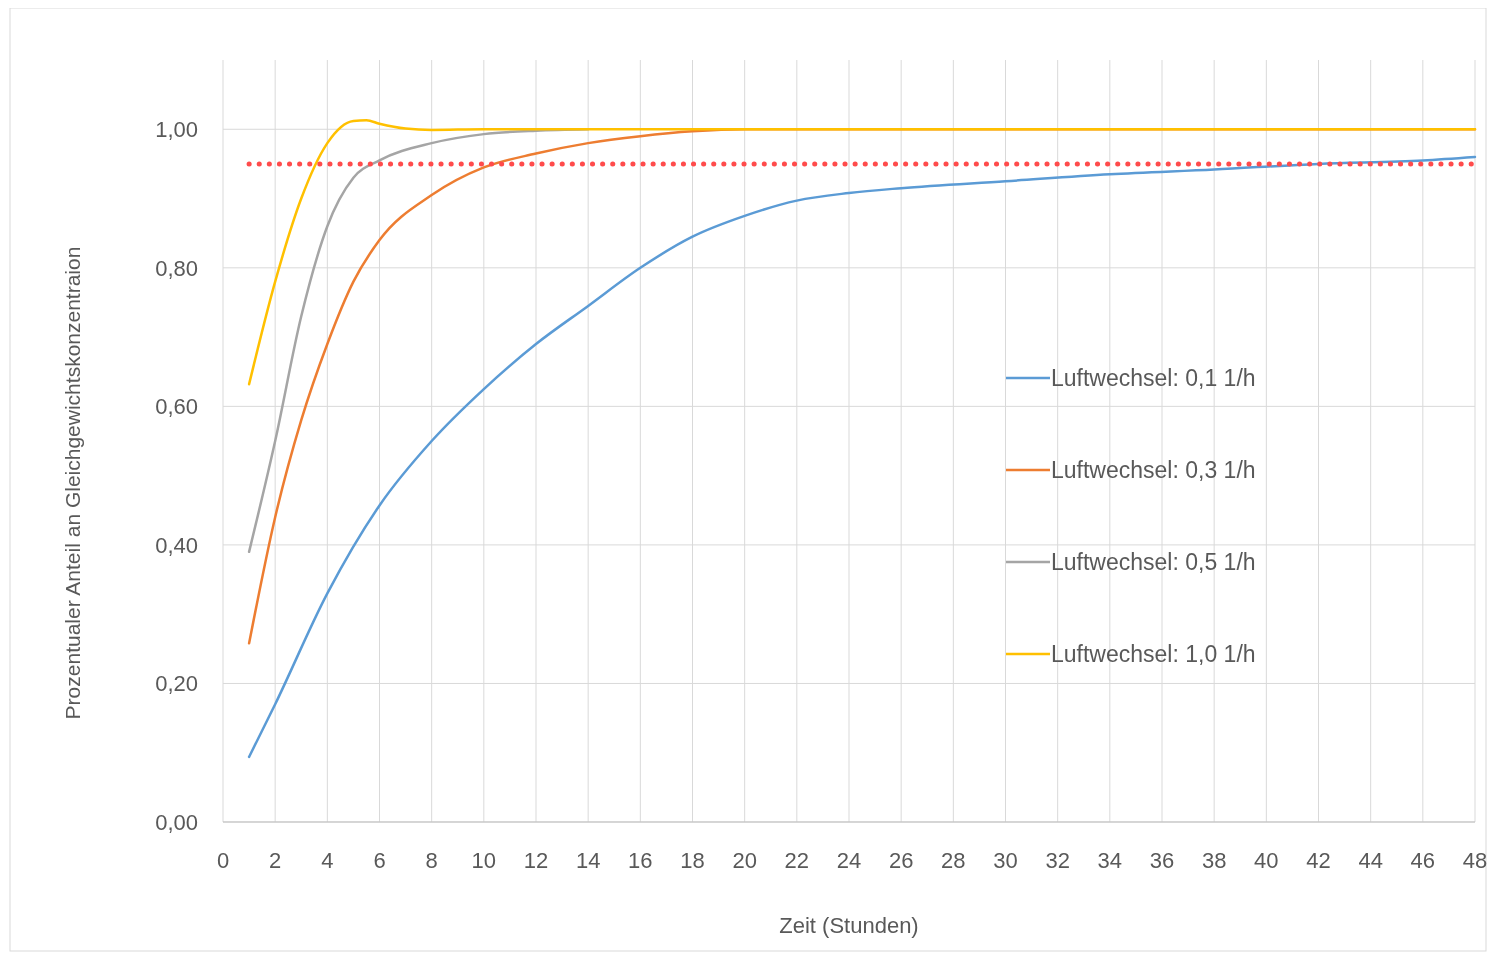 The width and height of the screenshot is (1497, 961). Describe the element at coordinates (1153, 470) in the screenshot. I see `legend-label: Luftwechsel: 0,3 1/h` at that location.